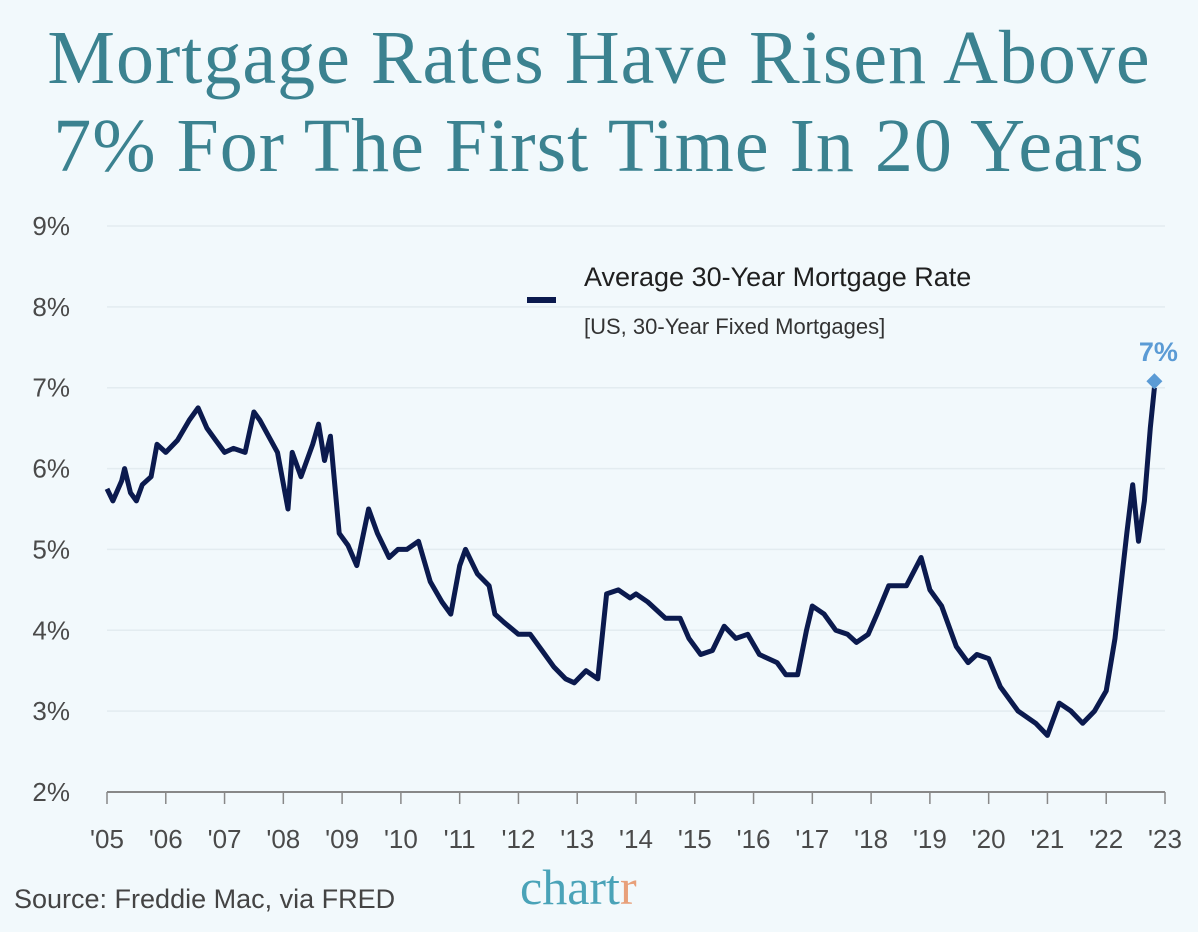  Describe the element at coordinates (1158, 352) in the screenshot. I see `annotation-label: 7%` at that location.